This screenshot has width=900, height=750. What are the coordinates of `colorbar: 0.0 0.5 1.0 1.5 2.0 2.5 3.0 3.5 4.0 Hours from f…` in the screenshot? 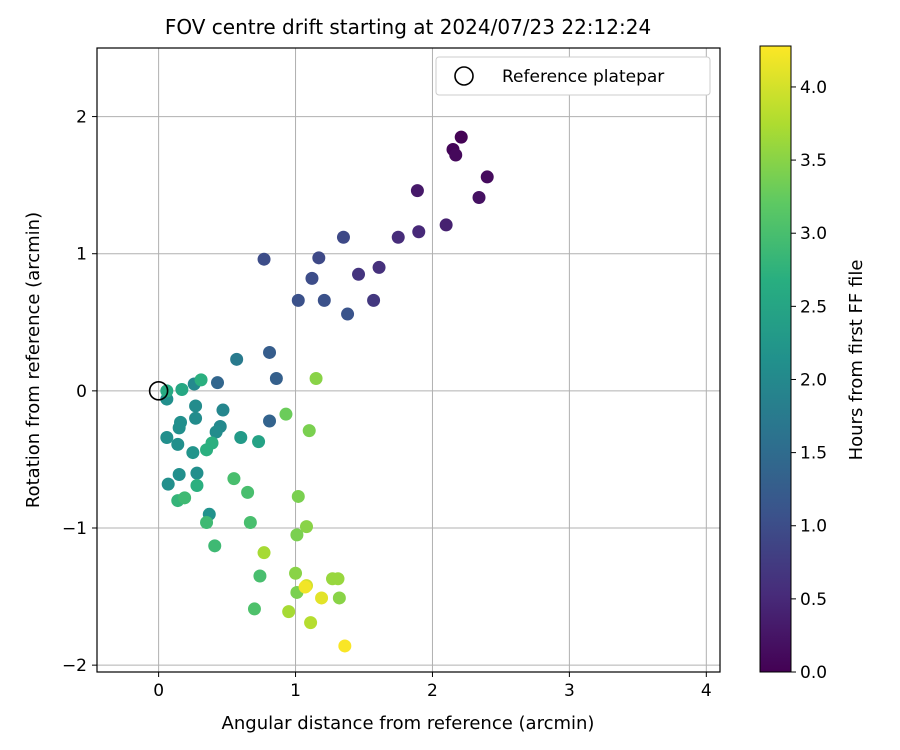 It's located at (813, 364).